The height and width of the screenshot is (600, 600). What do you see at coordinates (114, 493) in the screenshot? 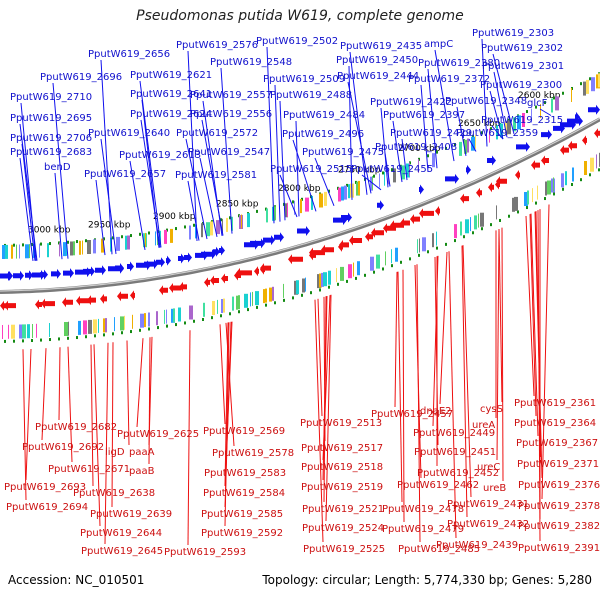
I see `reverse-gene-label: PputW619_2638` at bounding box center [114, 493].